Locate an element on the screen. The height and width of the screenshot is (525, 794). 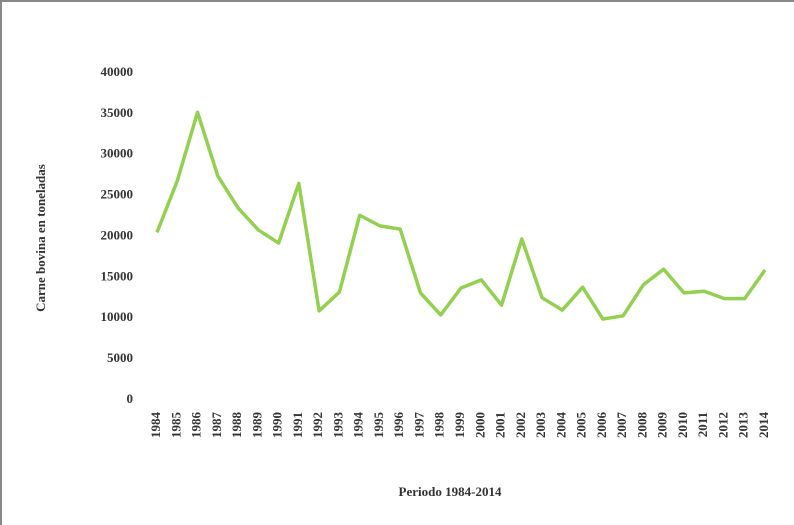
y-tick-label: 30000 is located at coordinates (117, 153).